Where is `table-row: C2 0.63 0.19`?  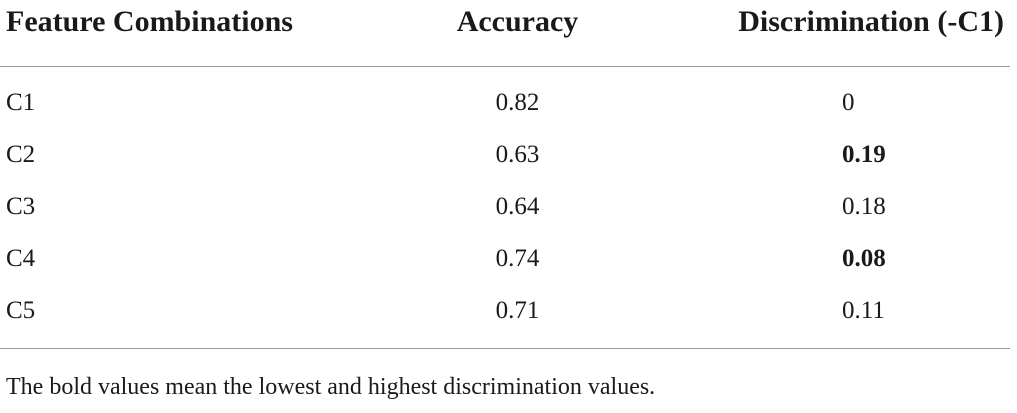 table-row: C2 0.63 0.19 is located at coordinates (505, 155).